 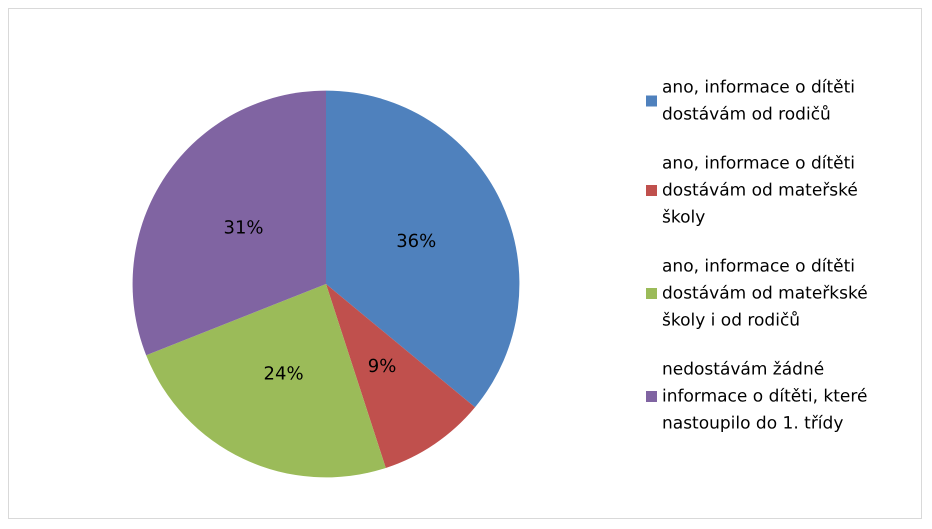 What do you see at coordinates (763, 191) in the screenshot?
I see `legend-label: ano, informace o dítěti dostávám od mateřské školy` at bounding box center [763, 191].